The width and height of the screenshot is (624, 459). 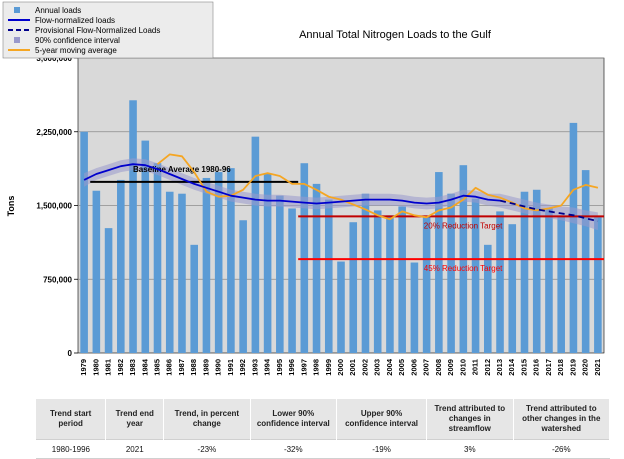 What do you see at coordinates (108, 290) in the screenshot?
I see `bar-1981` at bounding box center [108, 290].